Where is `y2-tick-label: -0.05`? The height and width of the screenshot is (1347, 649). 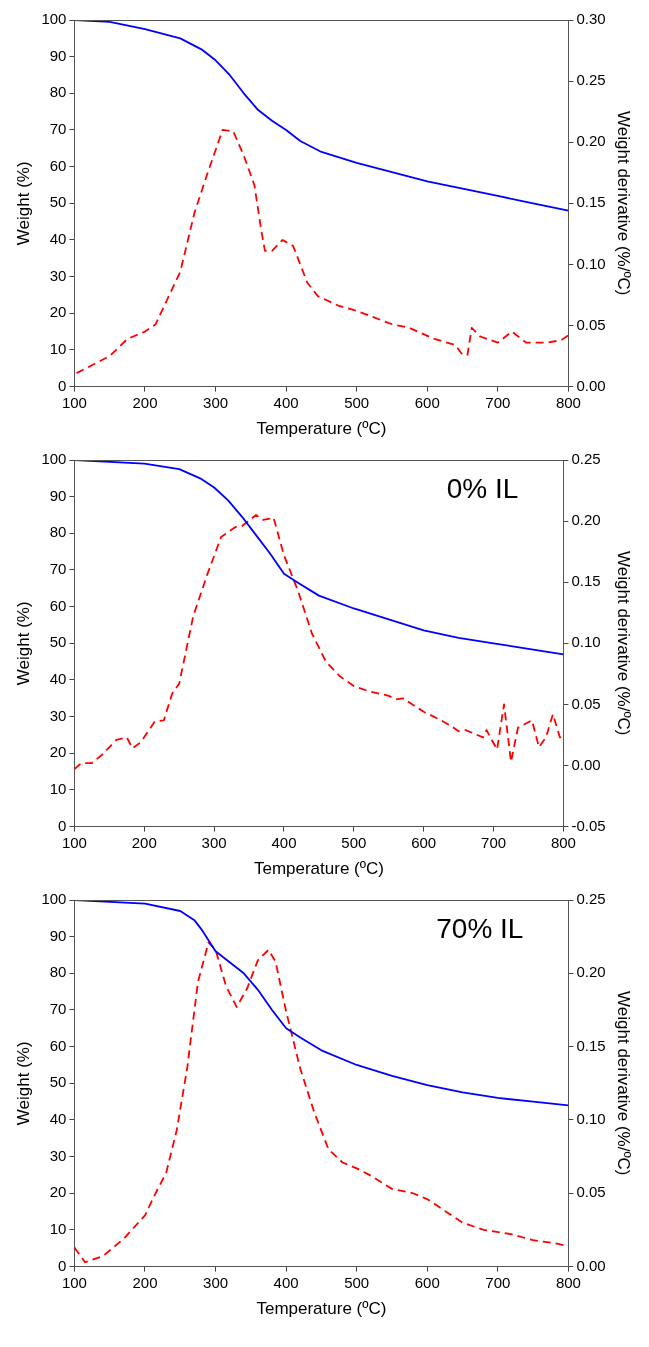
y2-tick-label: -0.05 is located at coordinates (588, 825).